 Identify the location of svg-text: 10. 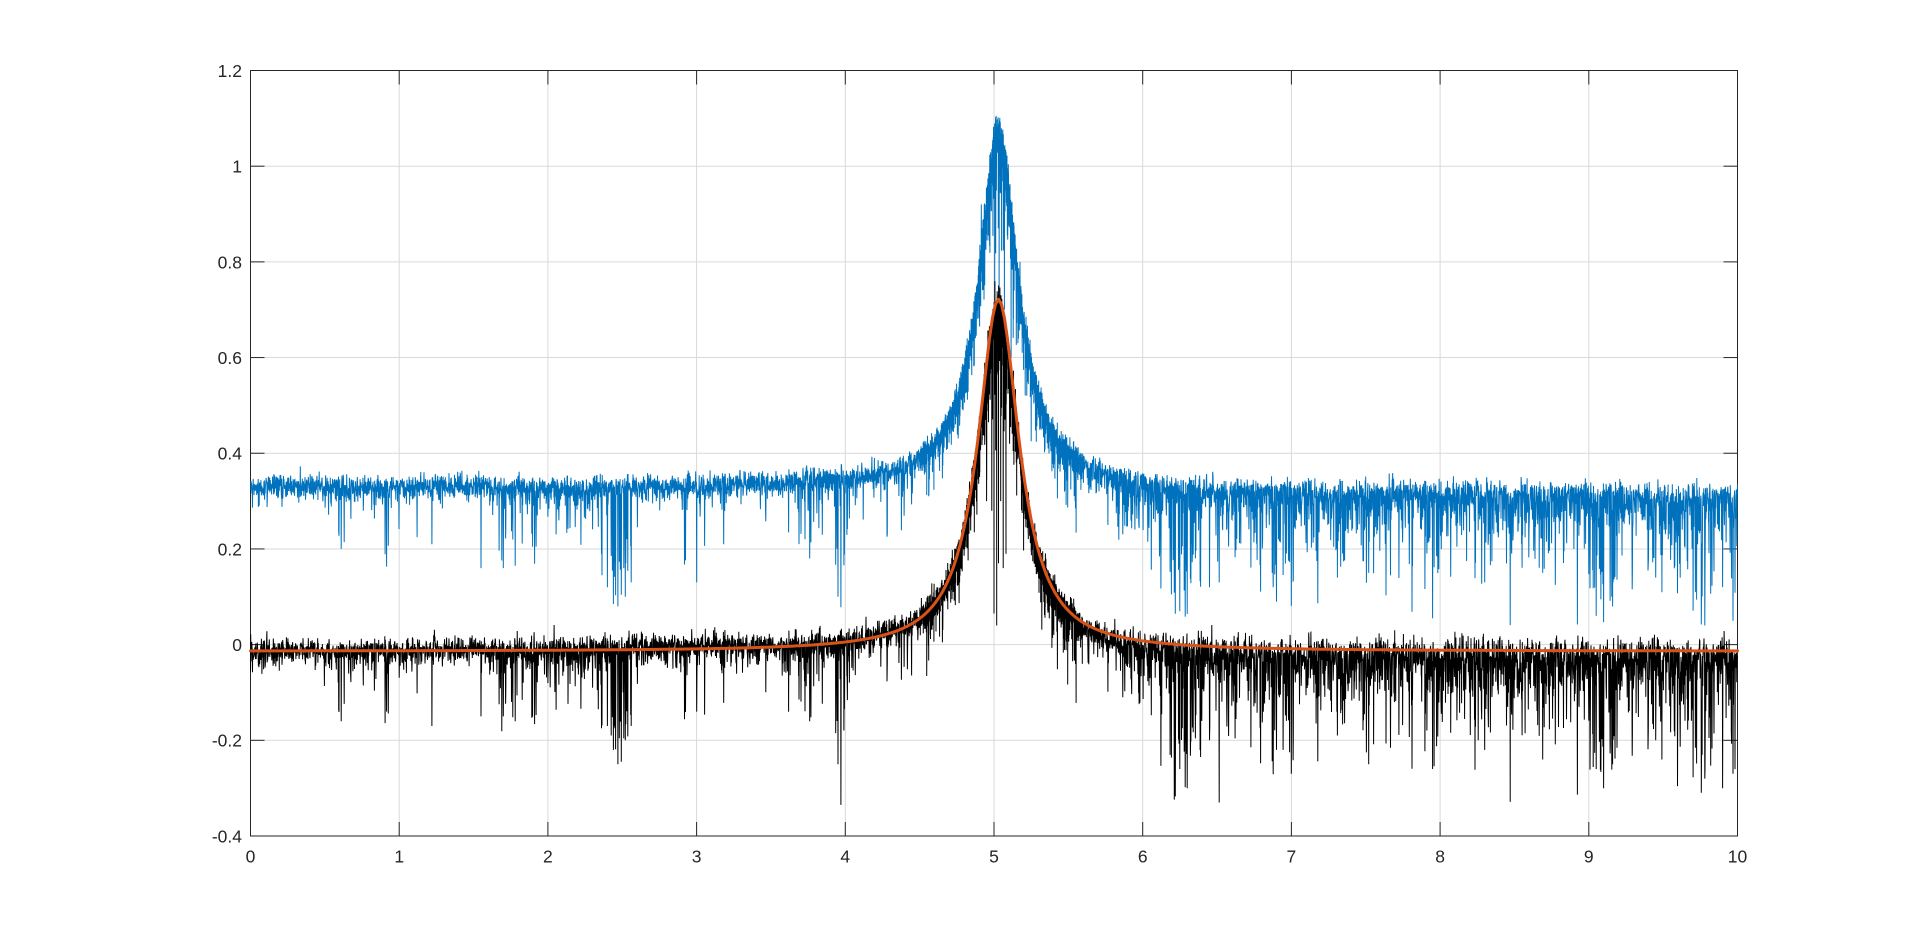
(1738, 856).